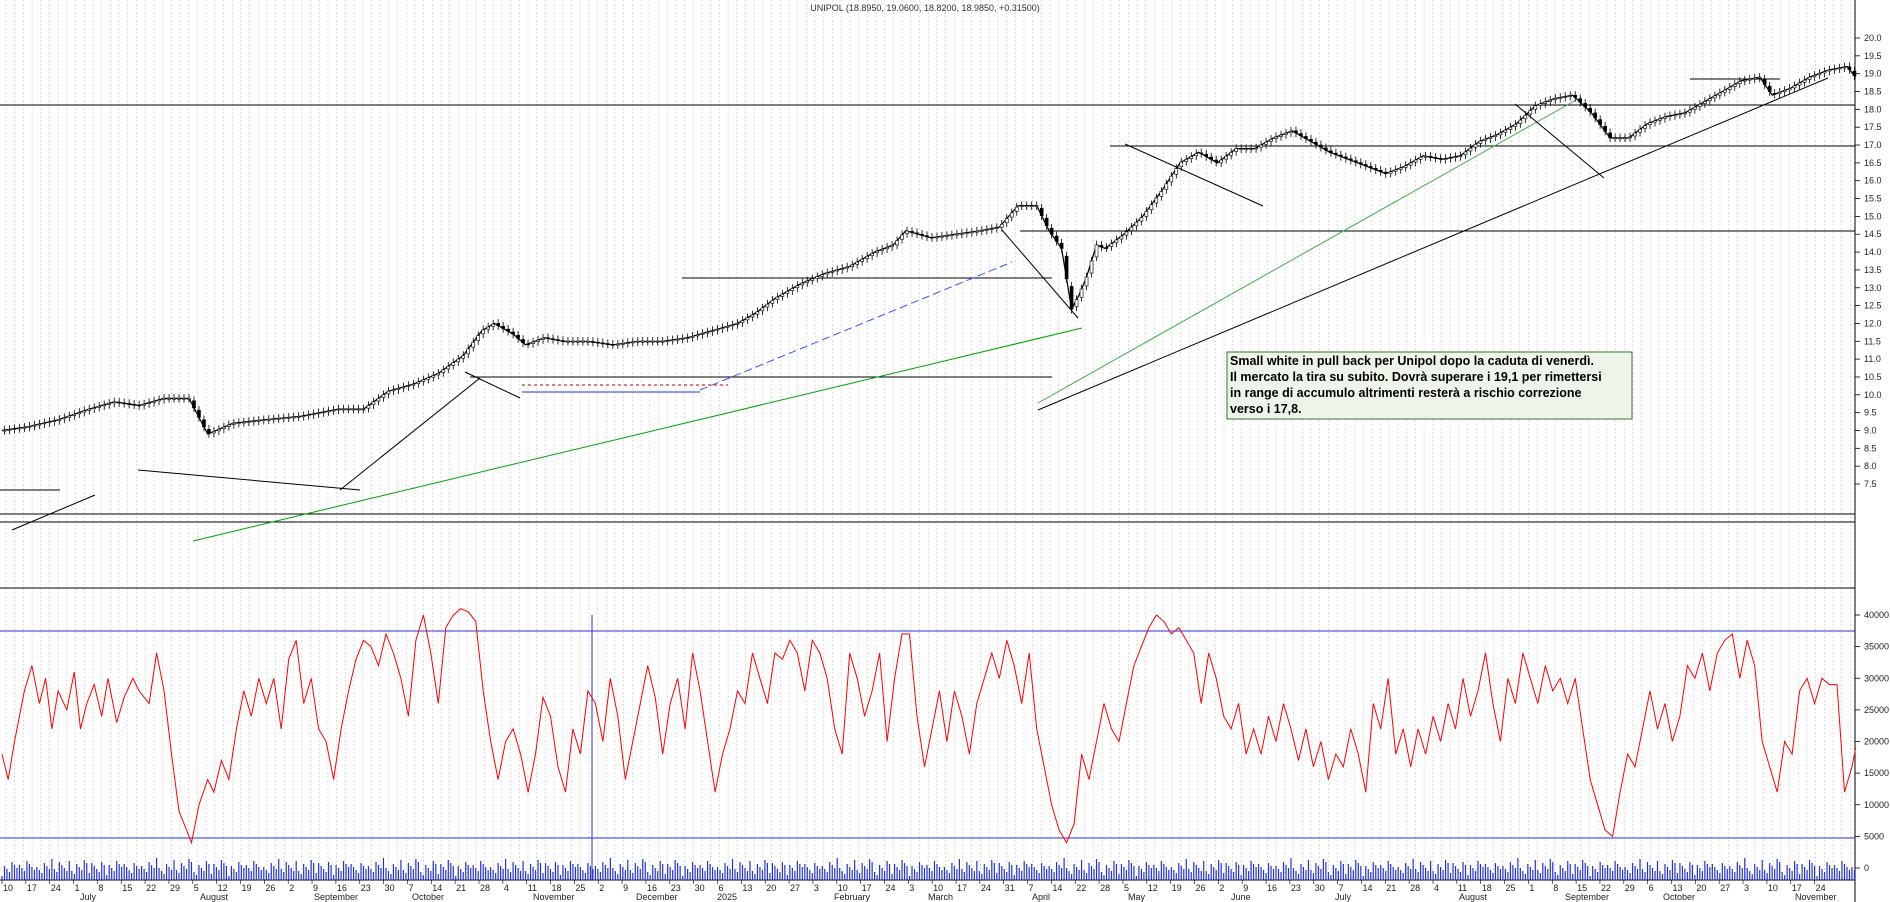  Describe the element at coordinates (1436, 888) in the screenshot. I see `x-day-label: 4` at that location.